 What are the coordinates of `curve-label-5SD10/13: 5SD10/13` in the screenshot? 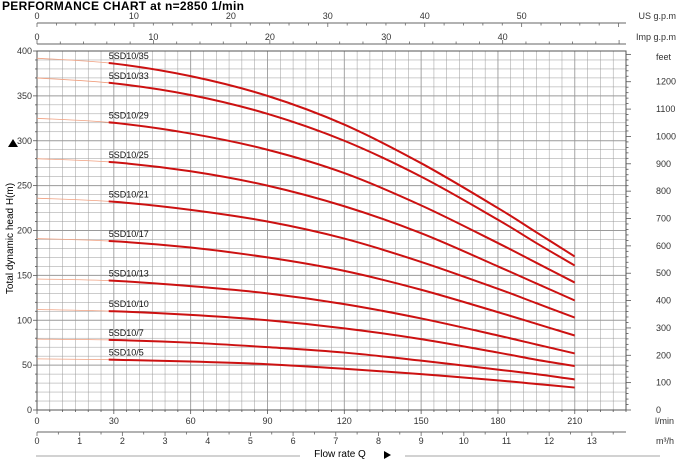 It's located at (129, 274).